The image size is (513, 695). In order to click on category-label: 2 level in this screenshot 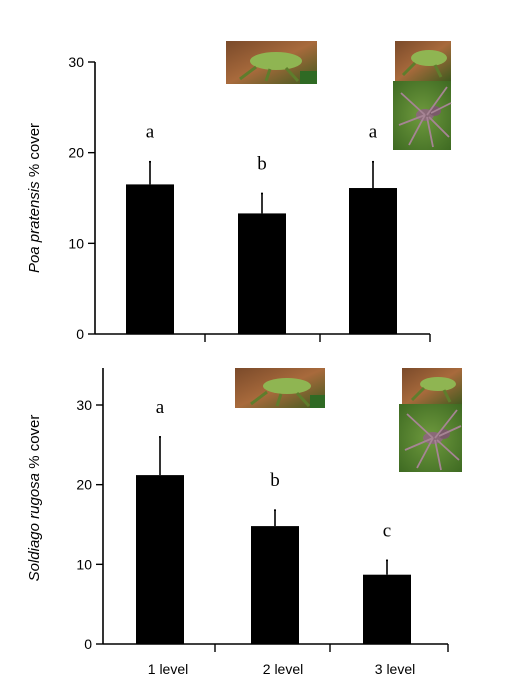, I will do `click(283, 669)`.